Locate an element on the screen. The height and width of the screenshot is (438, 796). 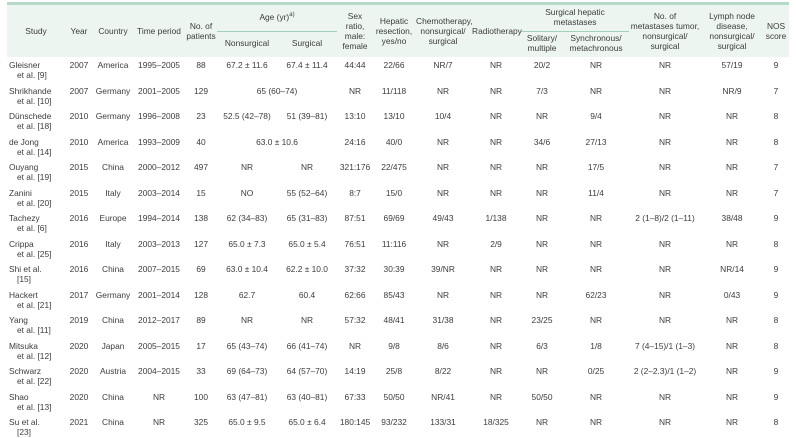
study-cell: Mitsuka et al. [12] is located at coordinates (36, 351).